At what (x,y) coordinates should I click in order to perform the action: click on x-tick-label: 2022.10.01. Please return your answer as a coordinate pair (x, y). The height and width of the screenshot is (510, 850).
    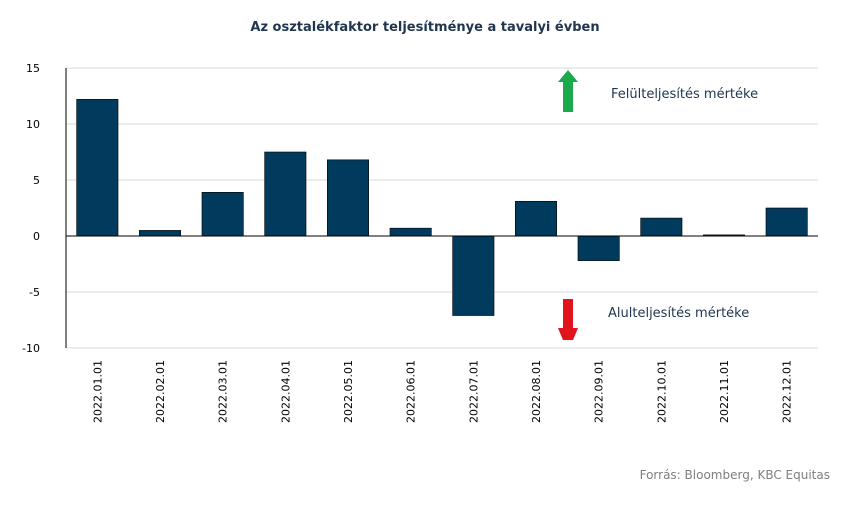
    Looking at the image, I should click on (661, 391).